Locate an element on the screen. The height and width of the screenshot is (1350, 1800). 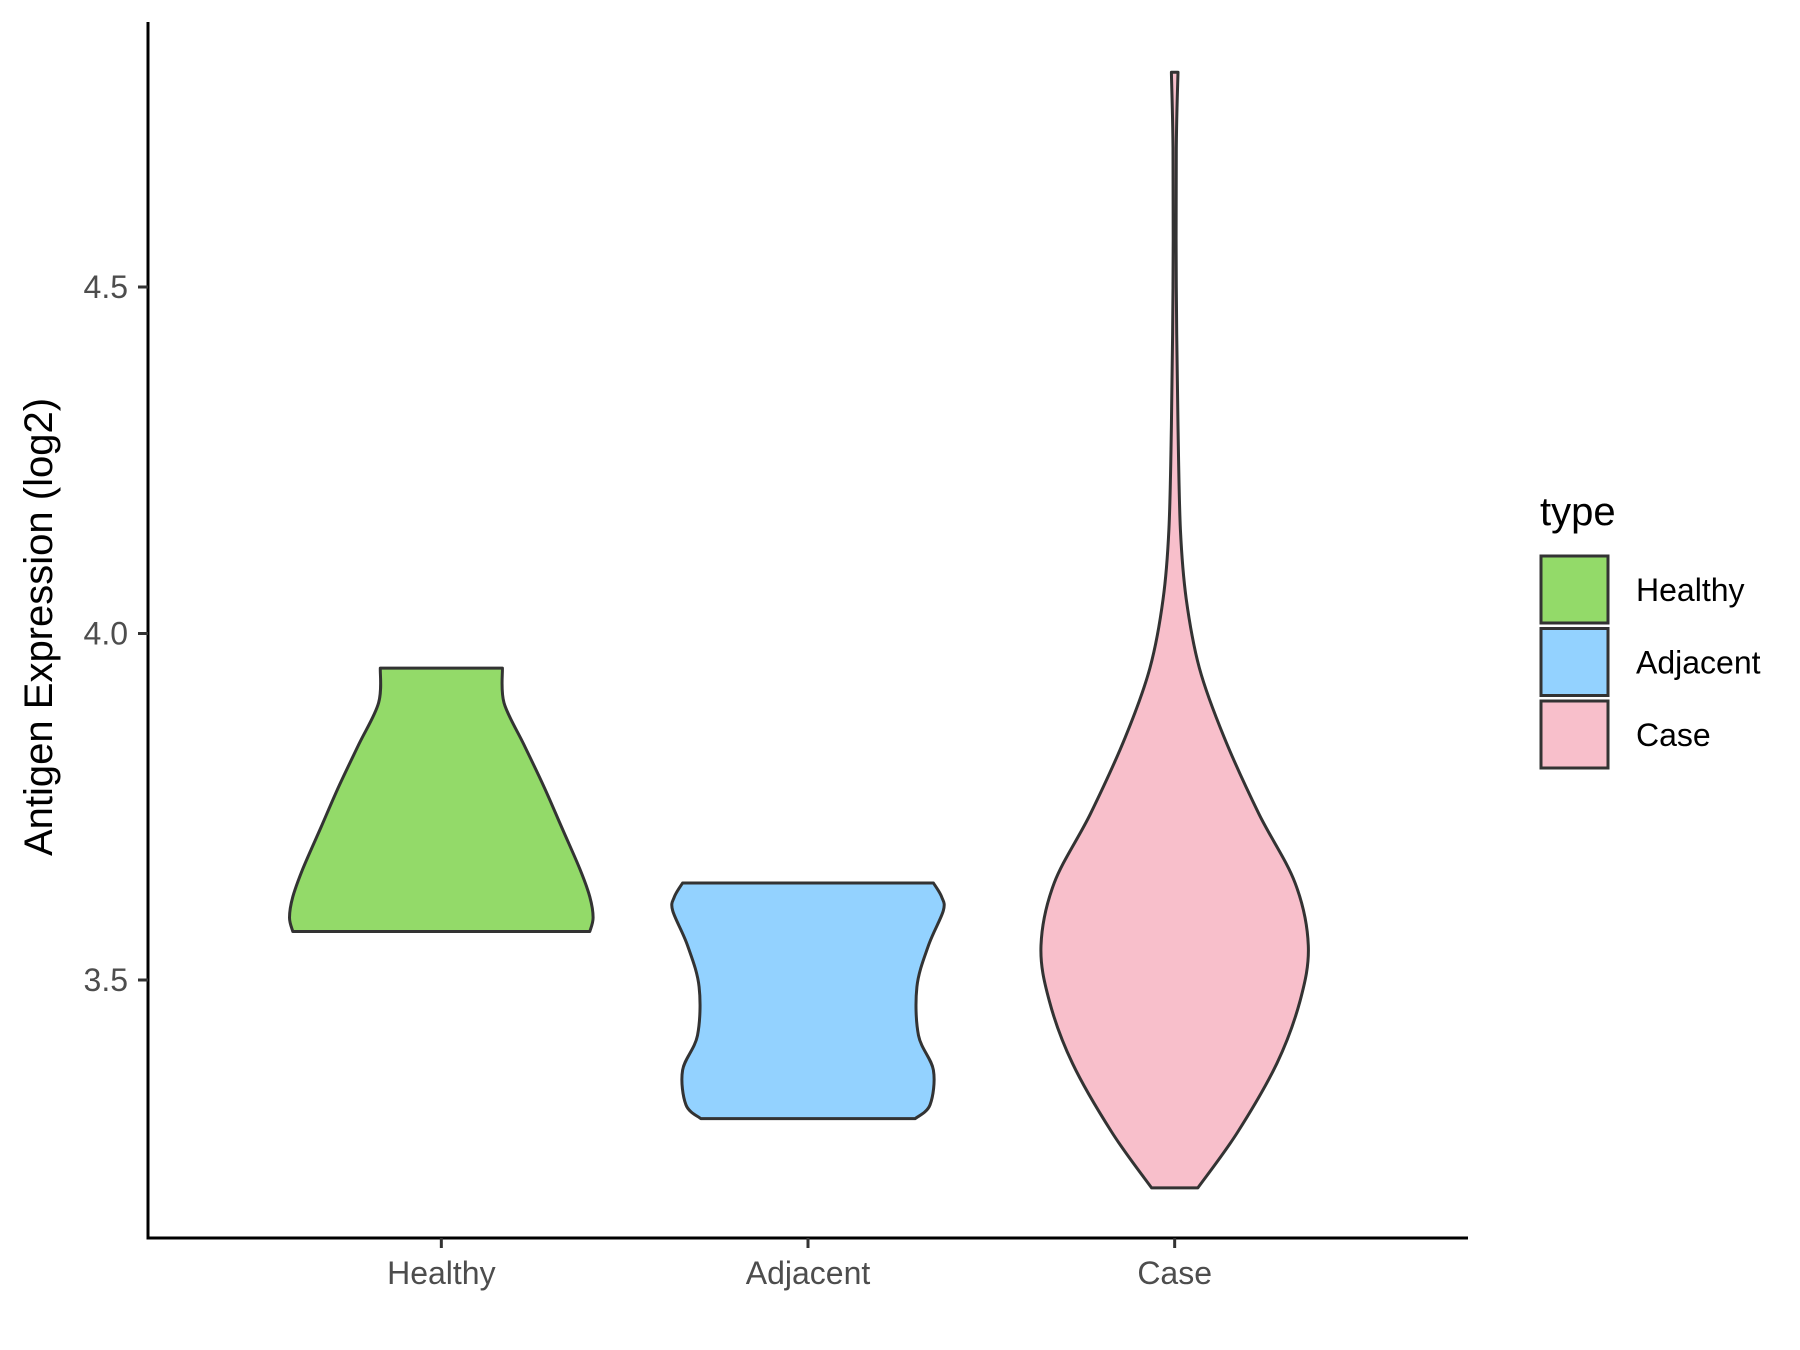
legend-entries: Healthy Adjacent Case is located at coordinates (1650, 662).